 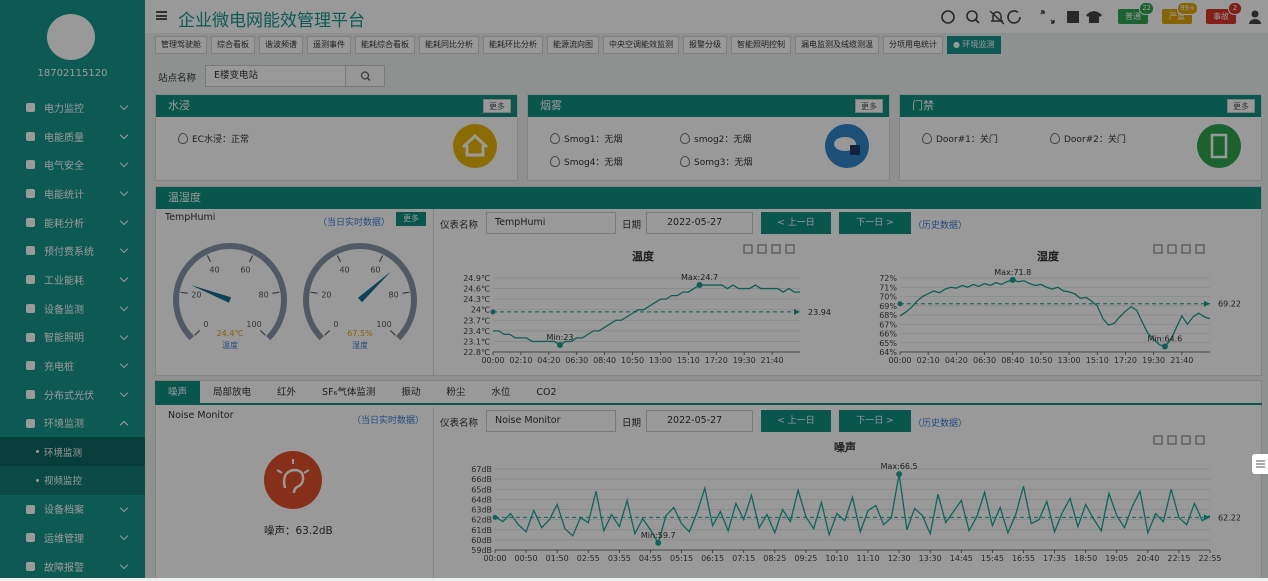 I want to click on alarm-badge: 严重 99+, so click(x=1180, y=13).